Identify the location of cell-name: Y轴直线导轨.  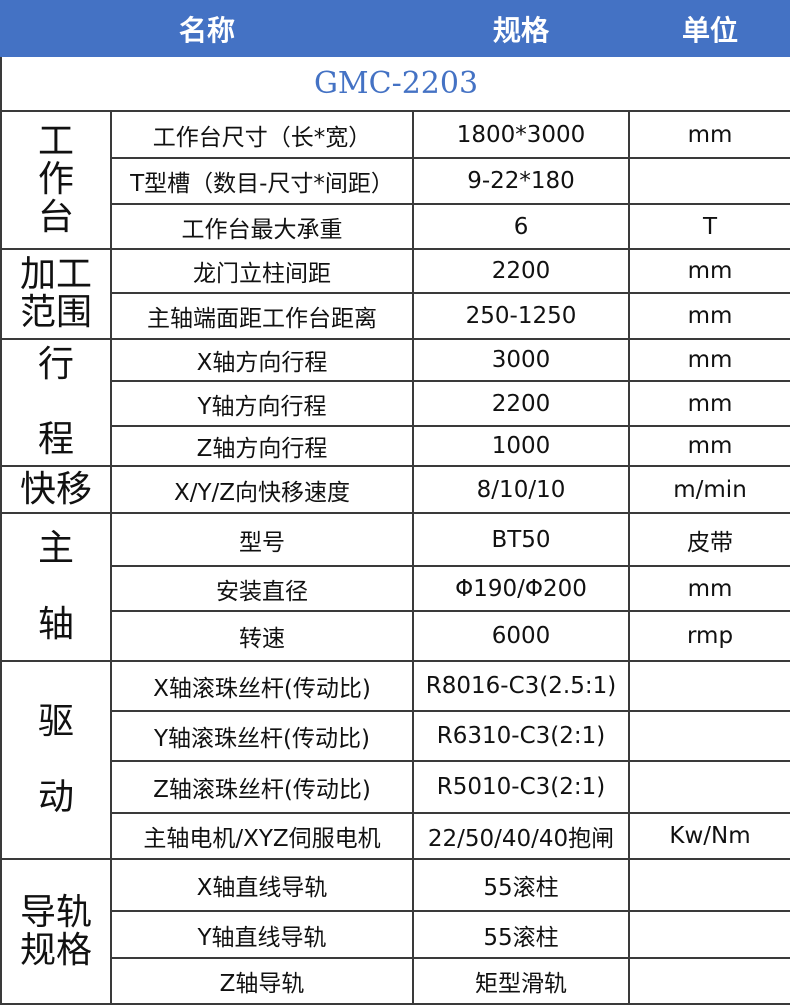
(262, 934).